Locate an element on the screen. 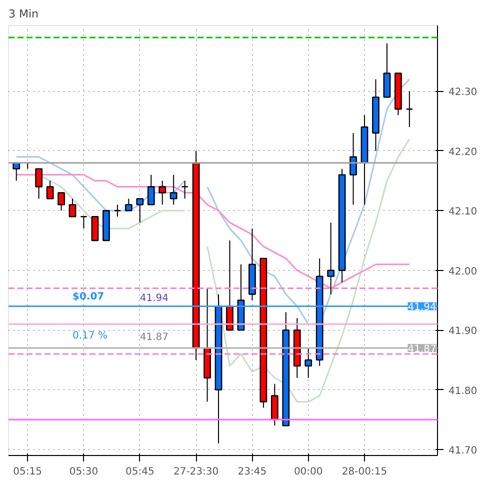 The height and width of the screenshot is (488, 487). x-tick-label: 23:45 is located at coordinates (252, 472).